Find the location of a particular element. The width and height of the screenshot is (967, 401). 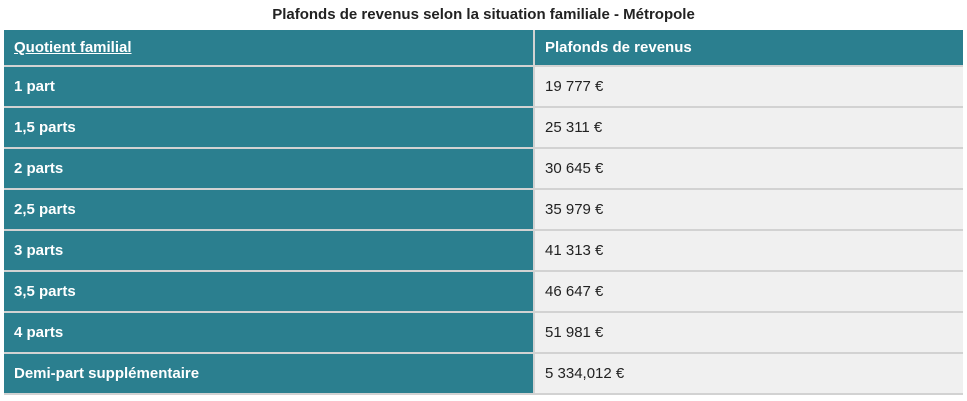

table-row: 1 part 19 777 € is located at coordinates (483, 87).